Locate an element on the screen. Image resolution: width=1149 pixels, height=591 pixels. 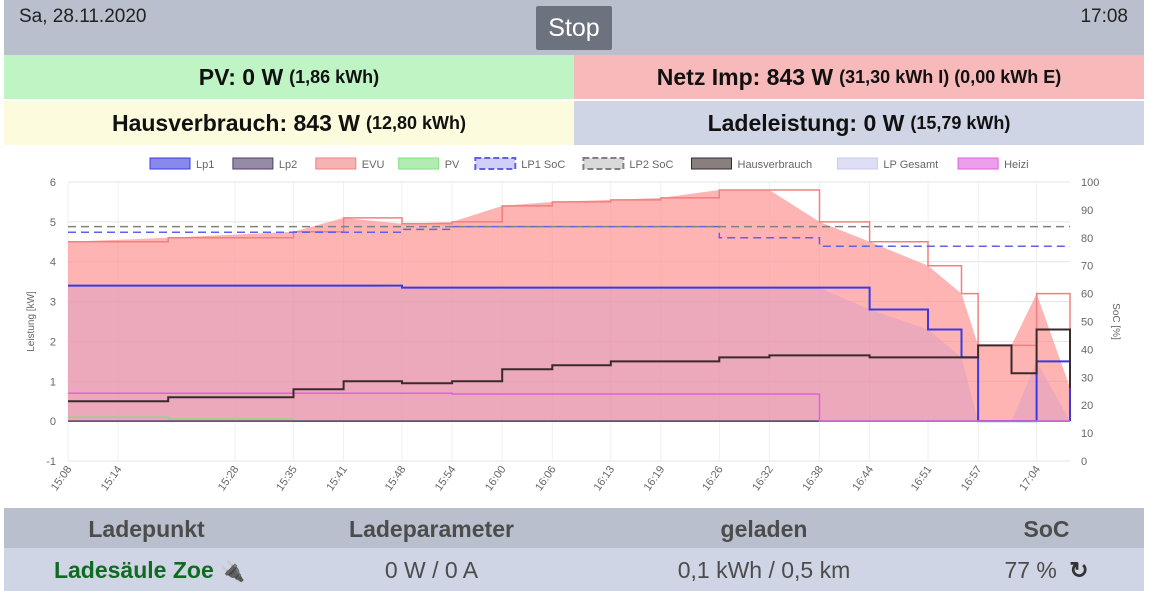
y2-tick-label: 50 is located at coordinates (1087, 323).